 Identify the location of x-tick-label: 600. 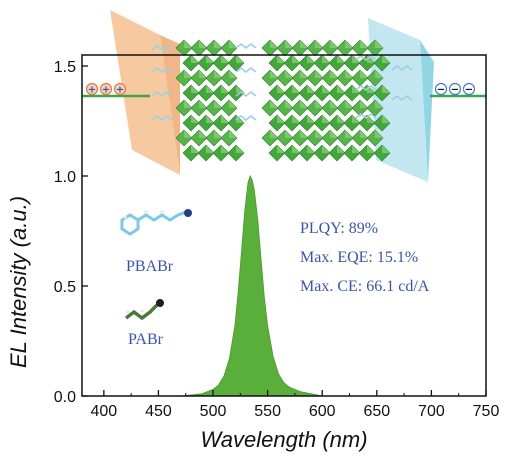
(322, 411).